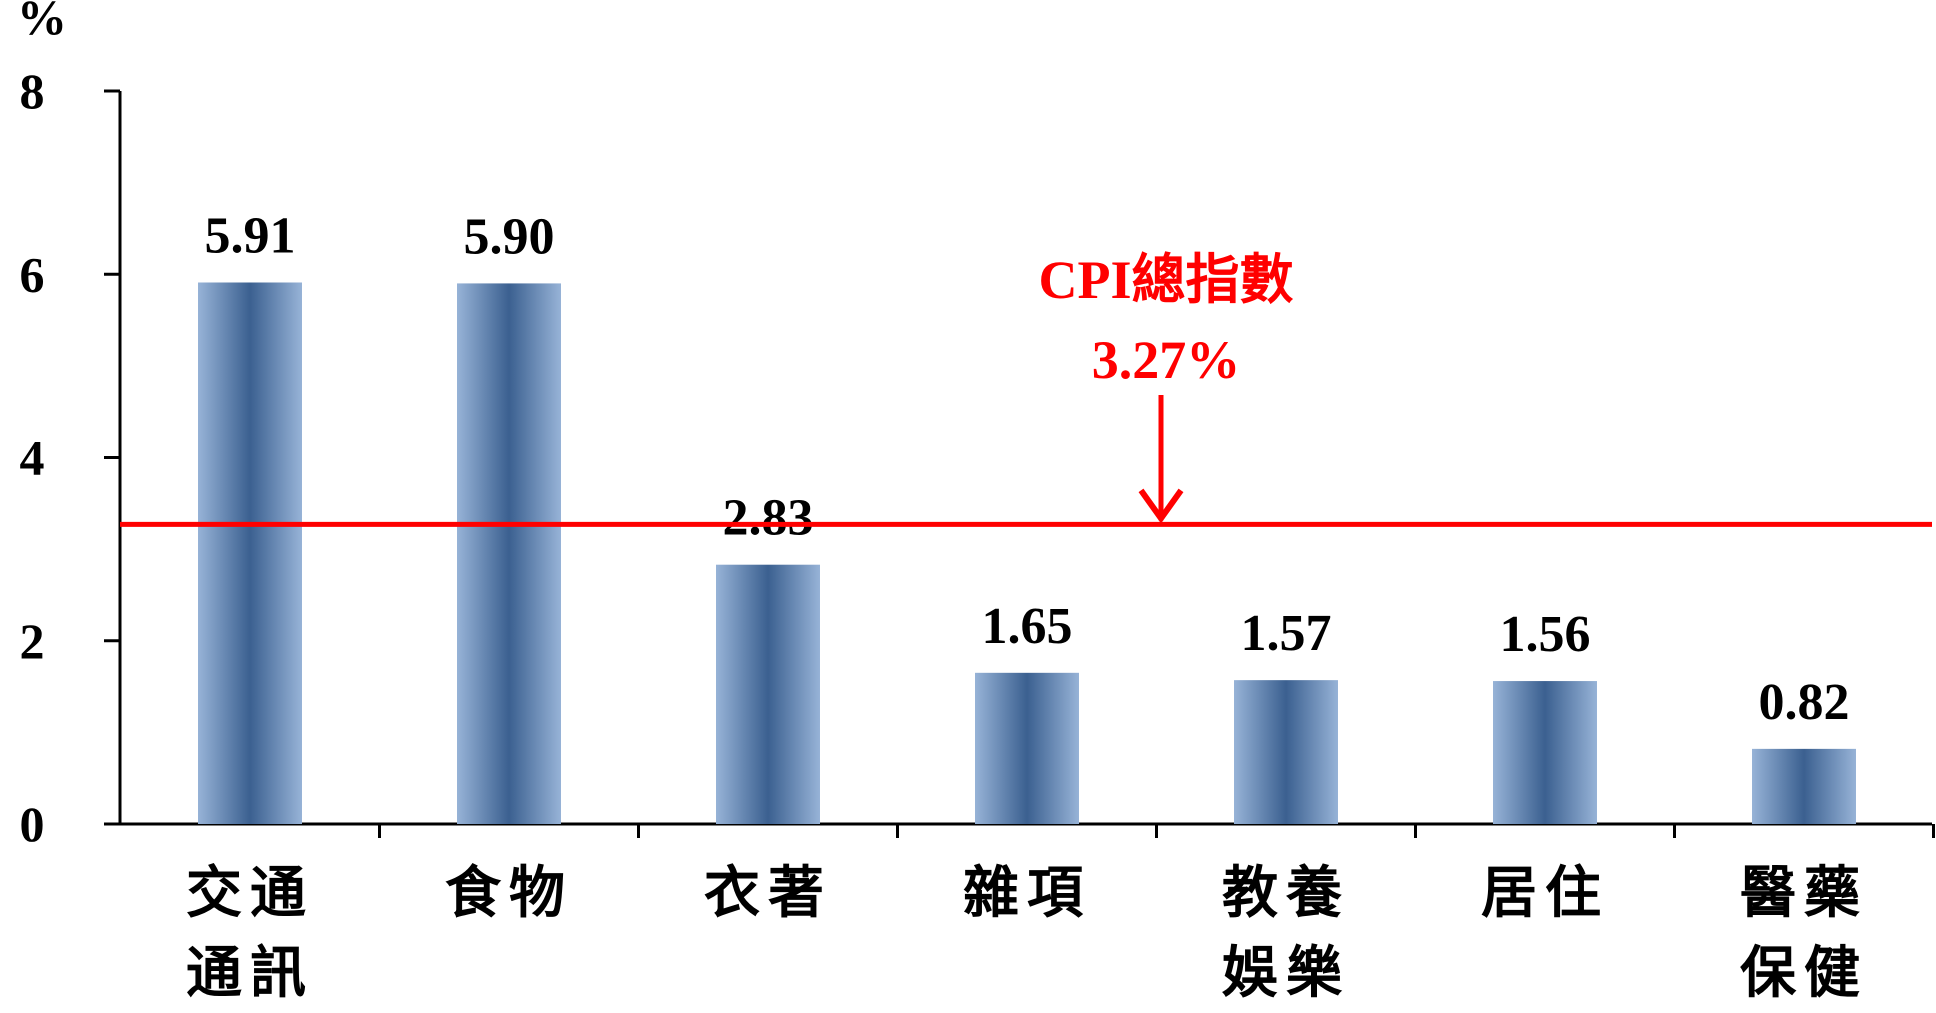 The image size is (1936, 1013). Describe the element at coordinates (1027, 626) in the screenshot. I see `value-label: 1.65` at that location.